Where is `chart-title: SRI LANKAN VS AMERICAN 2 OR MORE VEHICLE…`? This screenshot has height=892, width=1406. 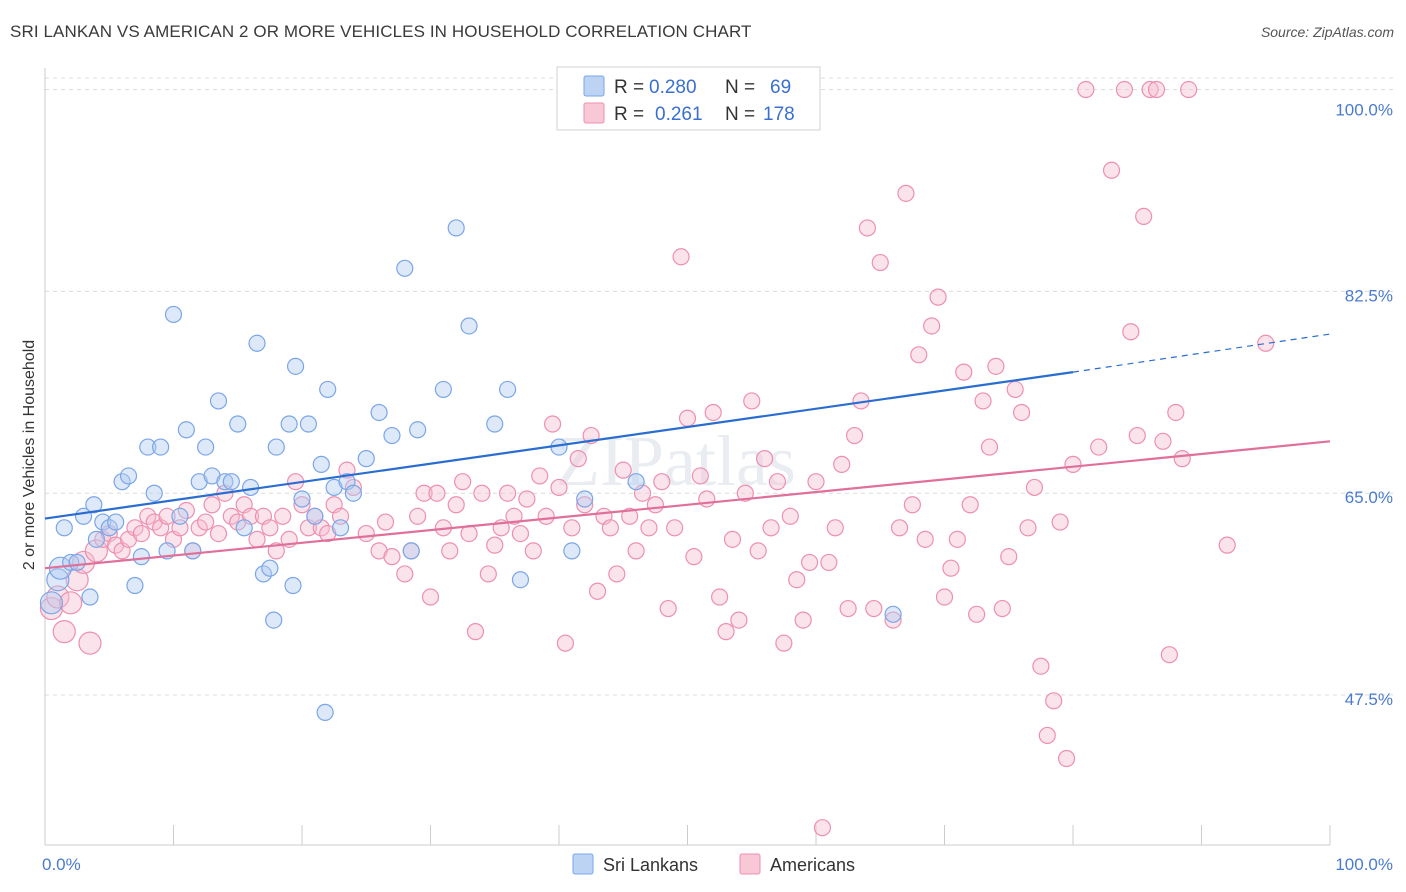 chart-title: SRI LANKAN VS AMERICAN 2 OR MORE VEHICLE… is located at coordinates (381, 31).